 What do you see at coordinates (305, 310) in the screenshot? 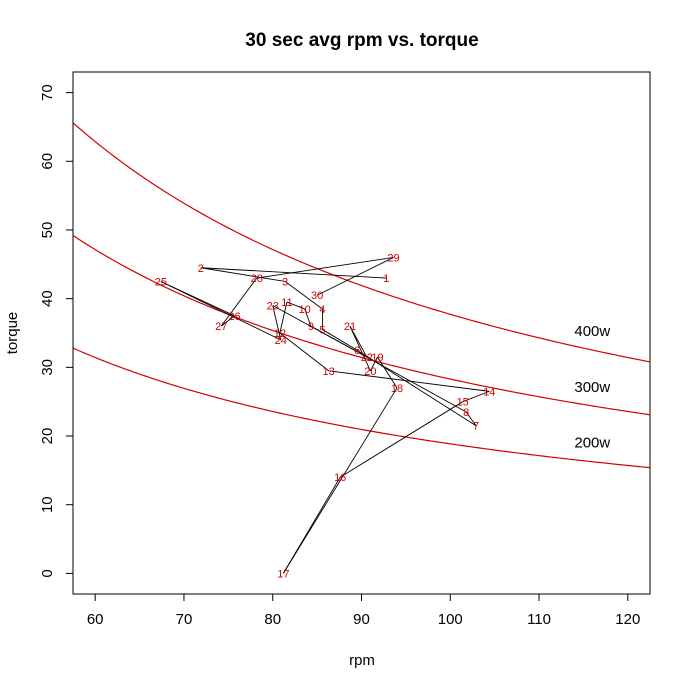
I see `point-label-10: 10` at bounding box center [305, 310].